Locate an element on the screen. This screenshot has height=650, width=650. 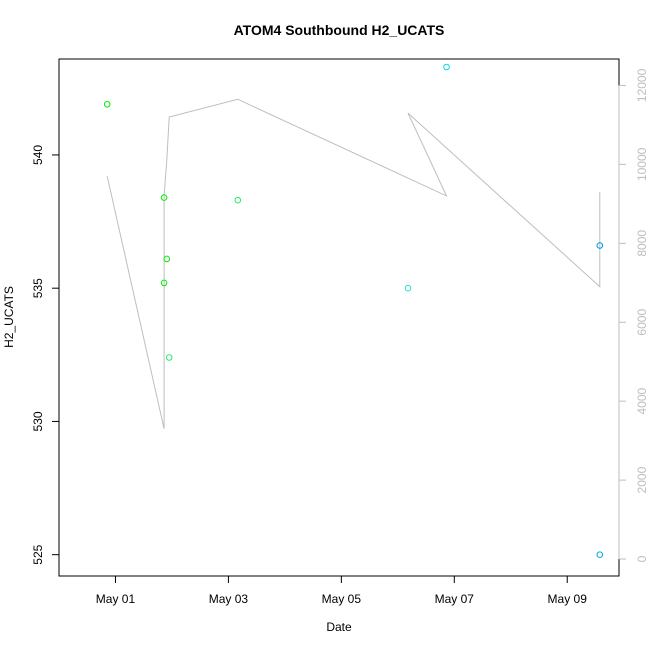
y2-tick-label-4: 8000 is located at coordinates (642, 243).